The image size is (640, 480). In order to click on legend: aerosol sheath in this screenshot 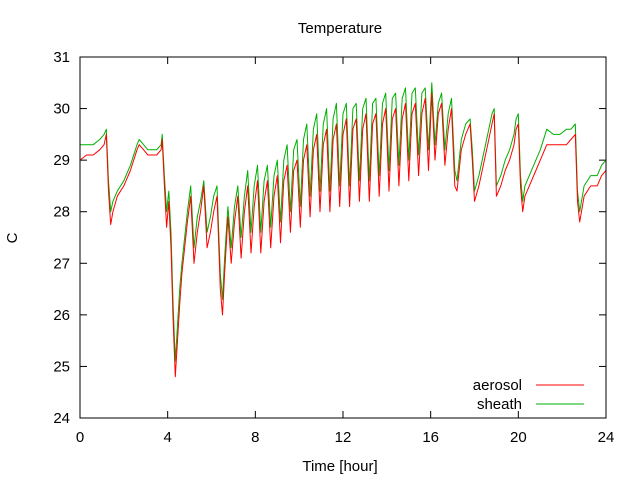, I will do `click(528, 395)`.